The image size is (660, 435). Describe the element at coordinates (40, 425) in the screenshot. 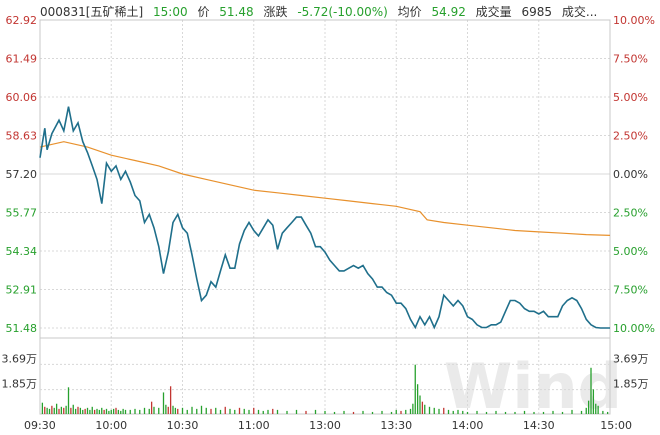

I see `x-tick: 09:30` at that location.